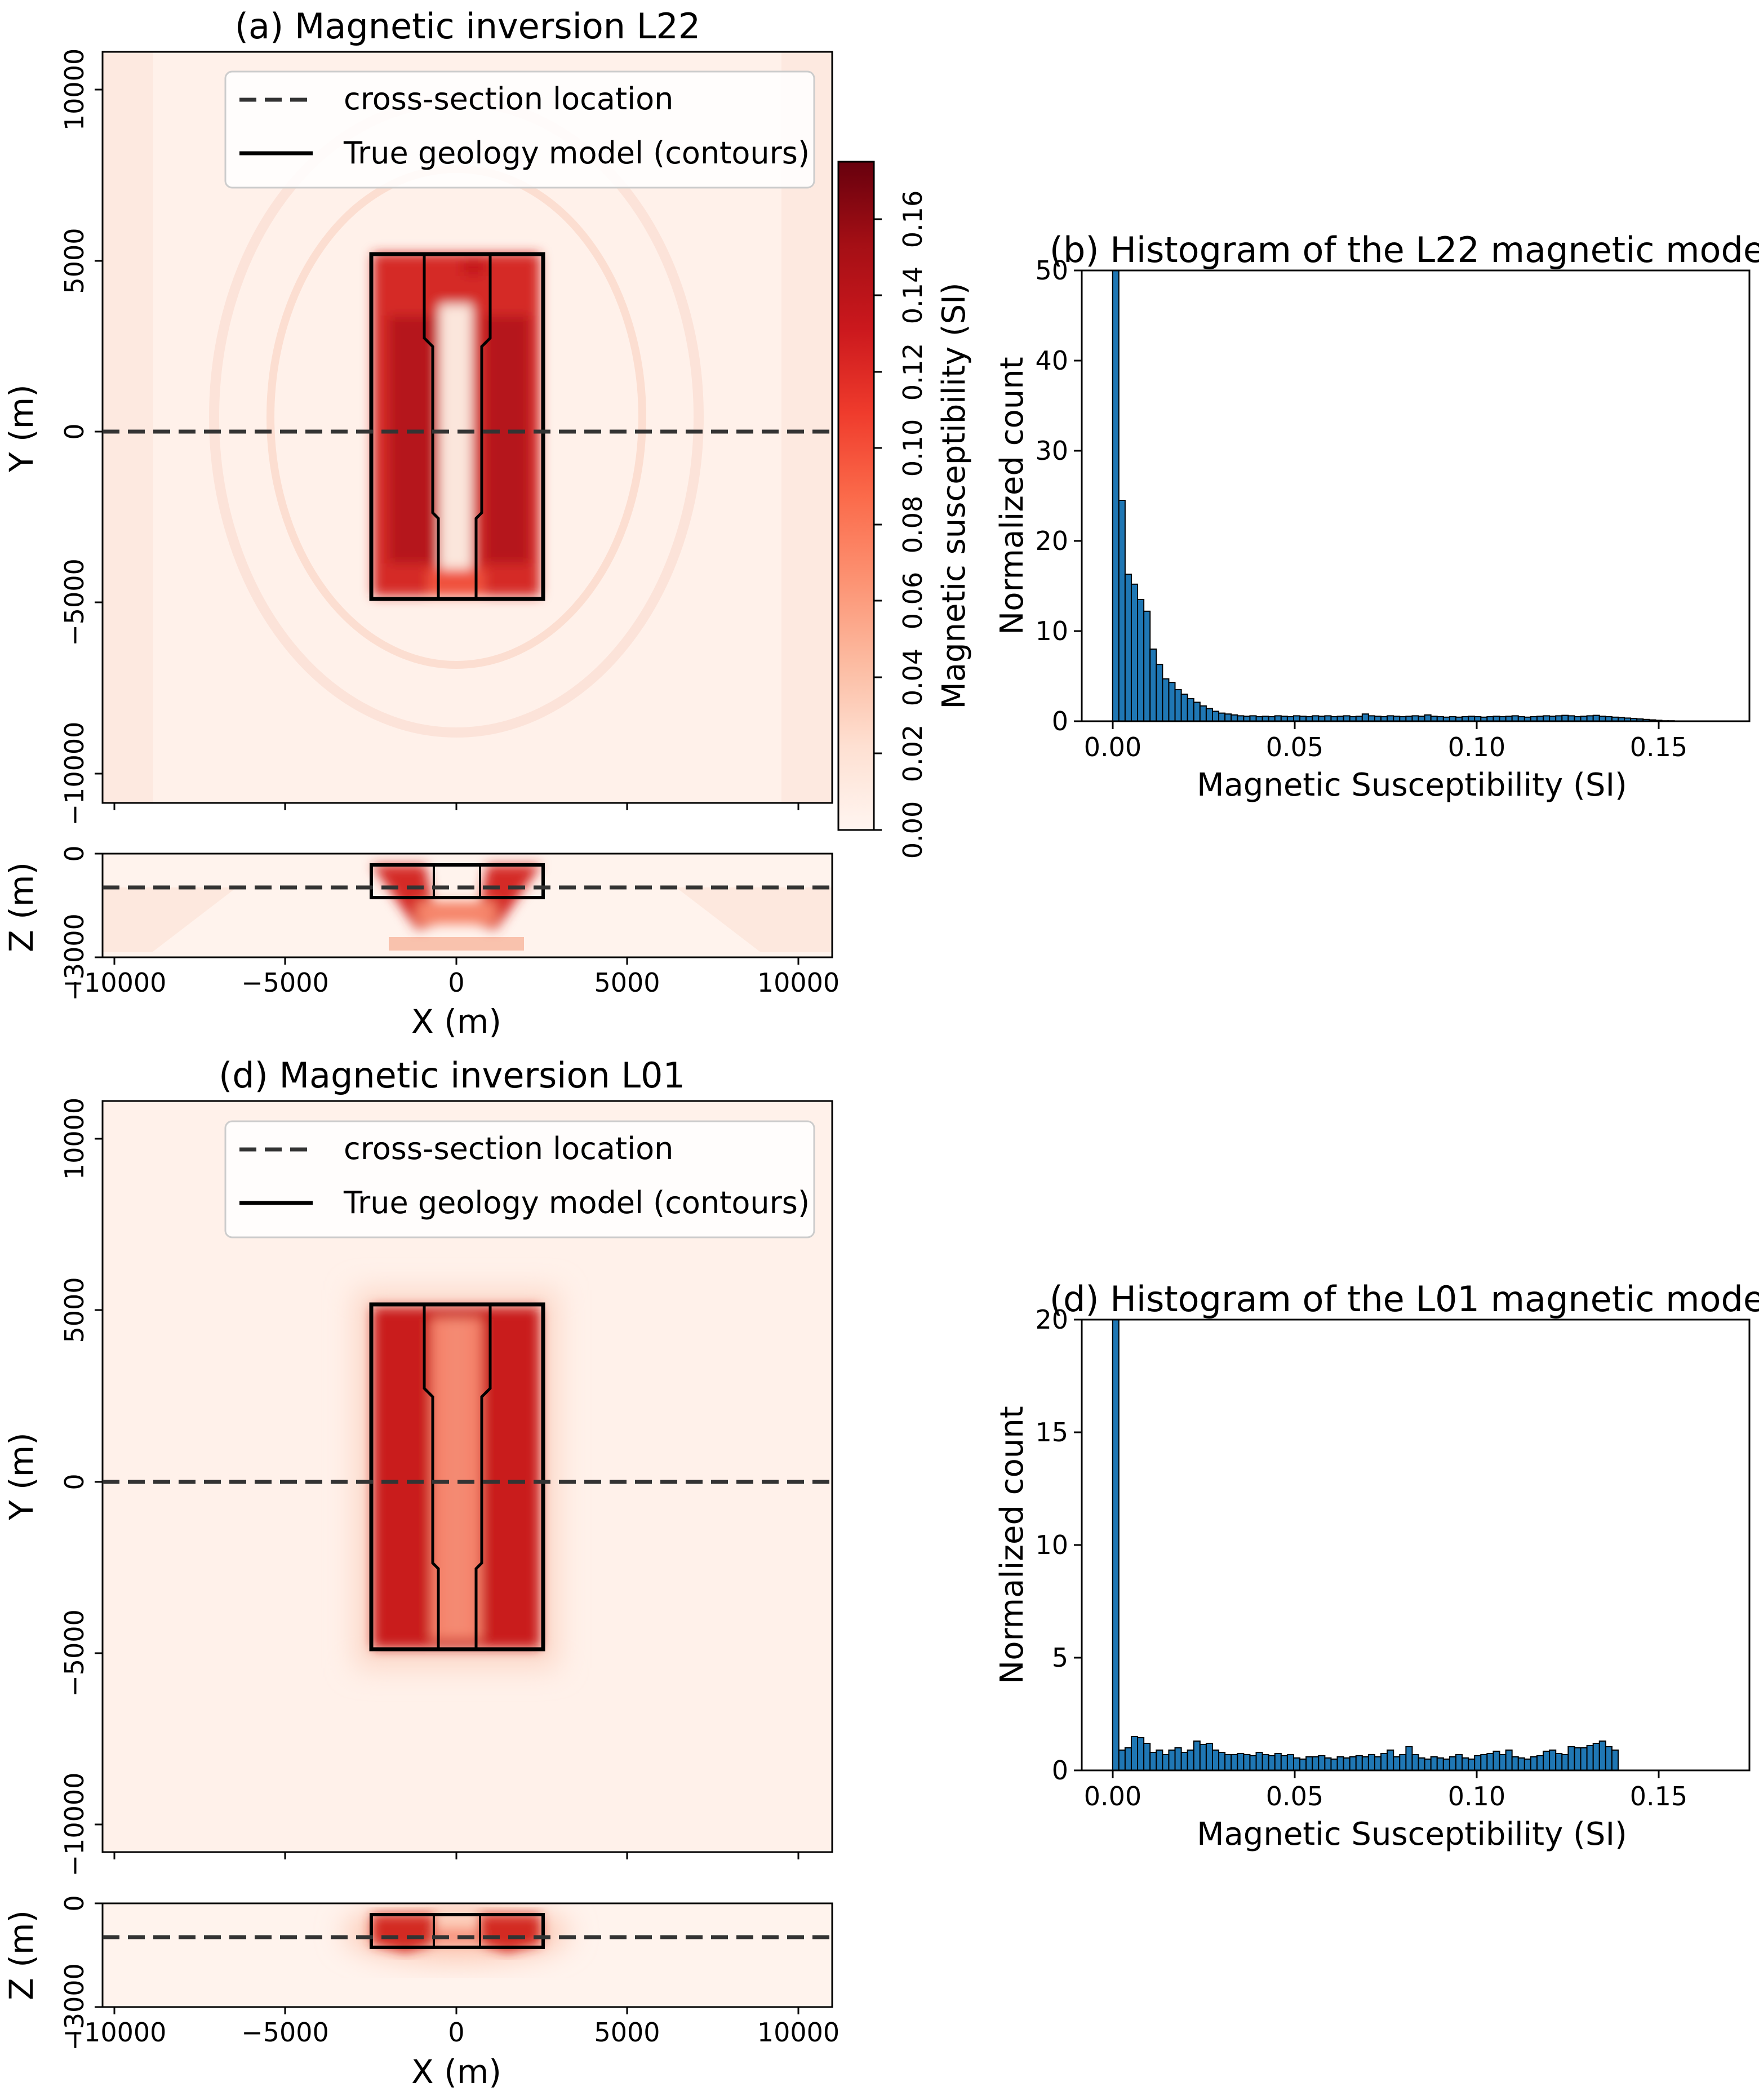 The width and height of the screenshot is (1759, 2100). Describe the element at coordinates (627, 982) in the screenshot. I see `panel-a-xtick-label: 5000` at that location.